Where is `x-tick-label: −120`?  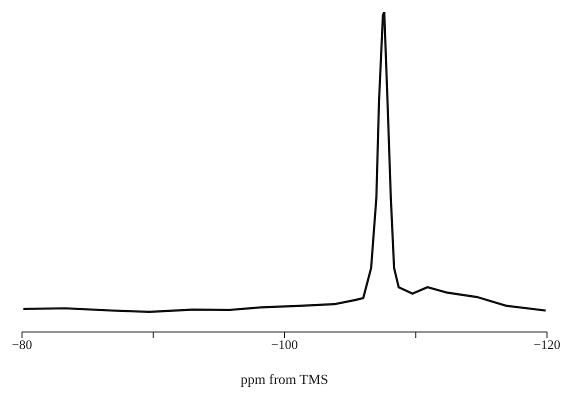 x-tick-label: −120 is located at coordinates (547, 344).